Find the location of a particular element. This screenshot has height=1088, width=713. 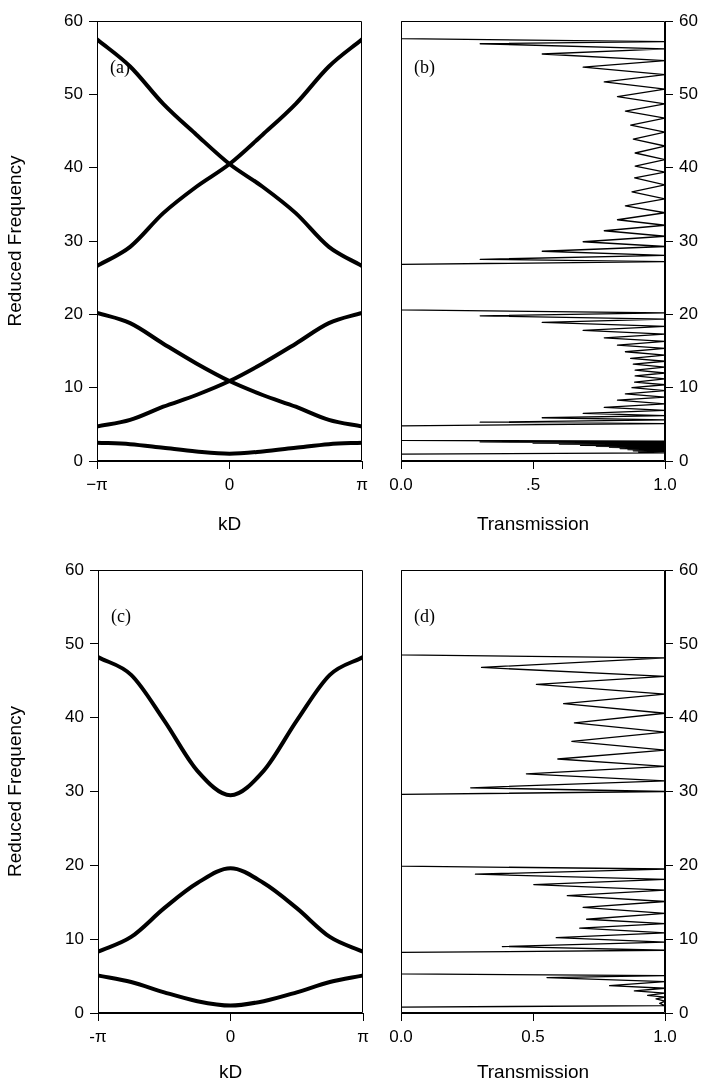

x-tick-label: 0.5 is located at coordinates (533, 1036).